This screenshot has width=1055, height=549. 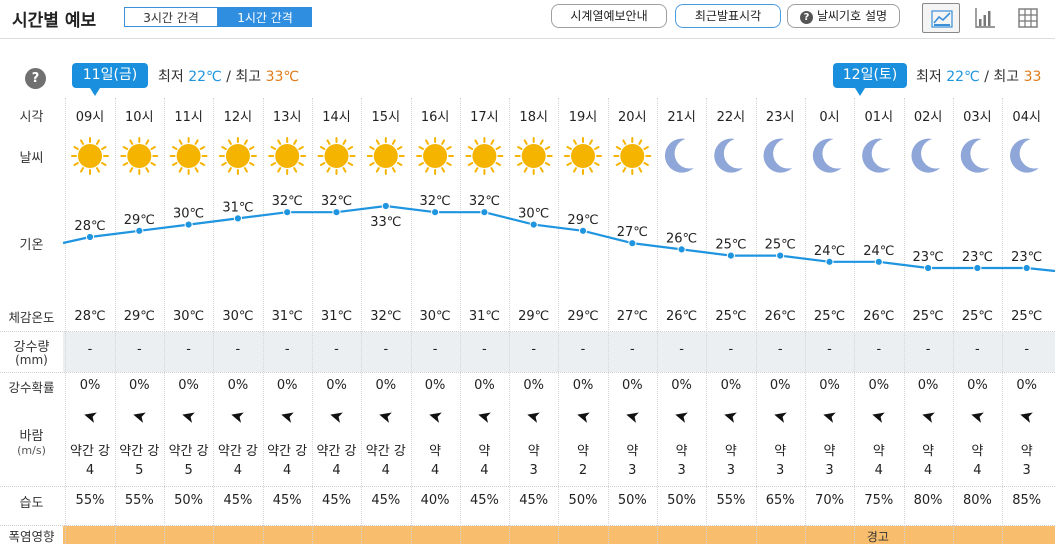 What do you see at coordinates (189, 316) in the screenshot?
I see `feels-like-value: 30℃` at bounding box center [189, 316].